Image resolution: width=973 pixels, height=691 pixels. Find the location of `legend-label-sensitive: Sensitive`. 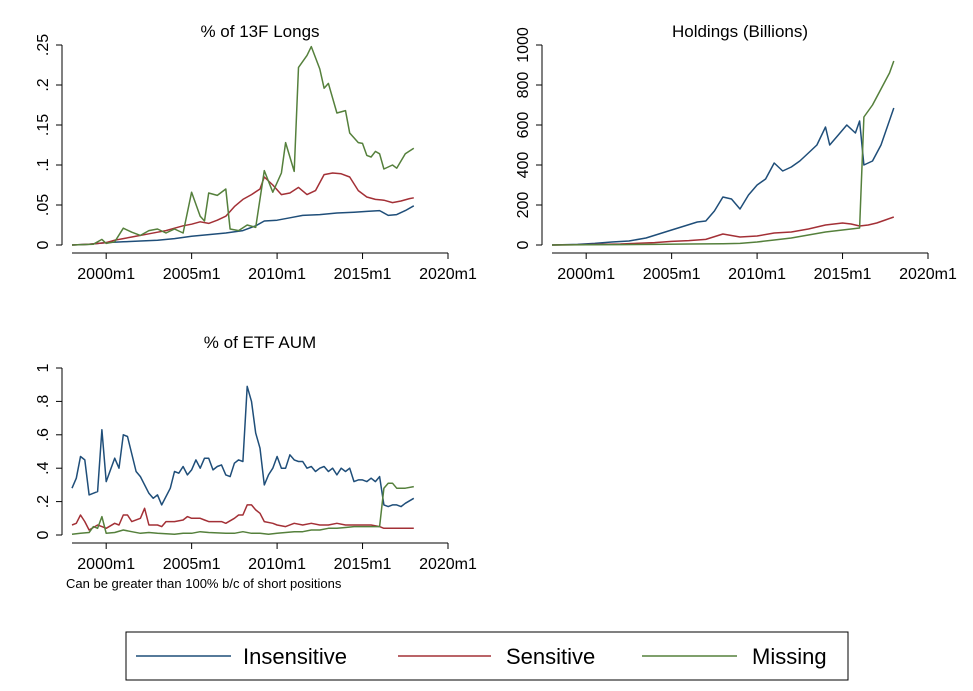

legend-label-sensitive: Sensitive is located at coordinates (550, 656).